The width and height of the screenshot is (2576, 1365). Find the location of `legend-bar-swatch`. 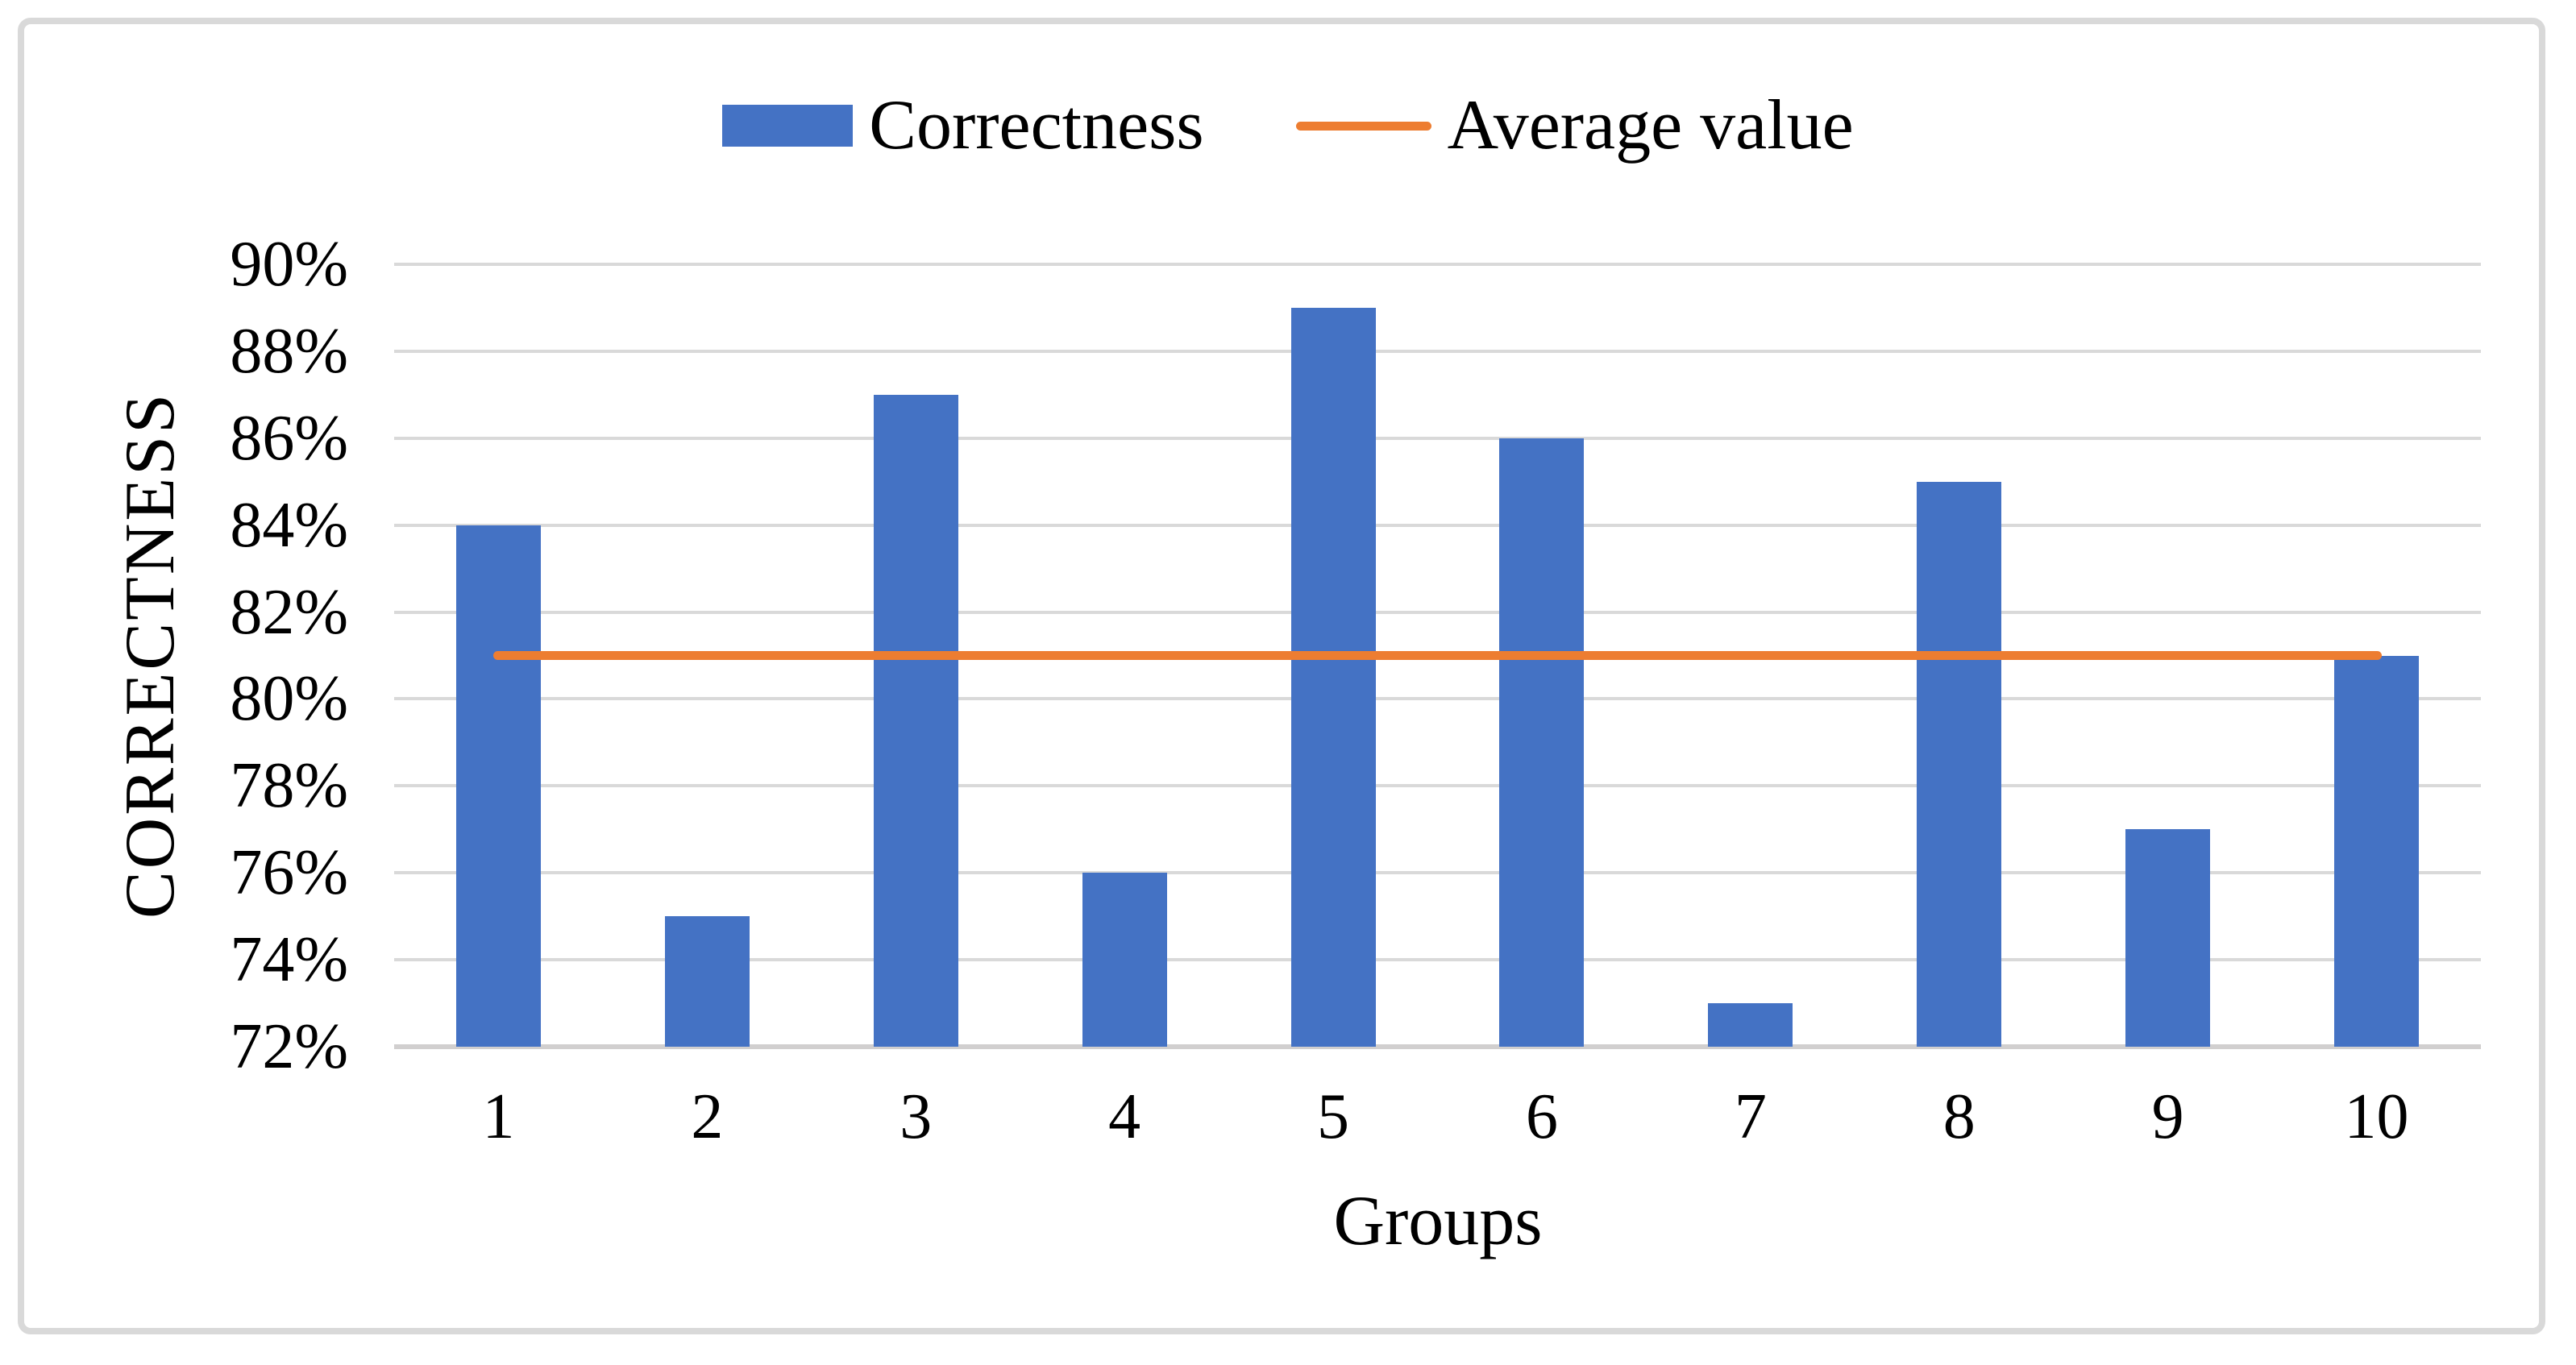

legend-bar-swatch is located at coordinates (788, 126).